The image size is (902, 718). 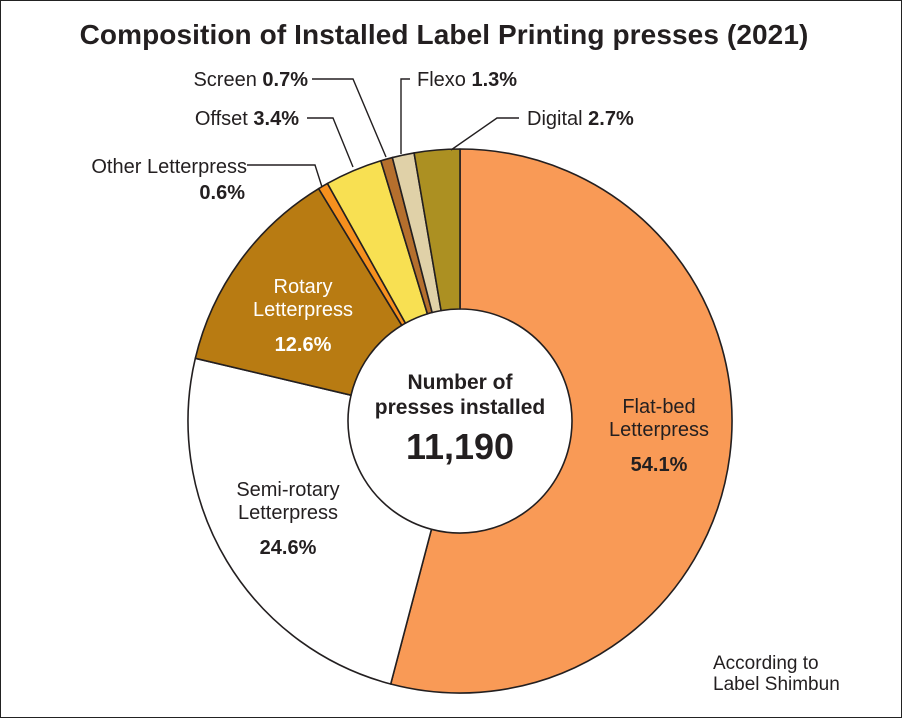 What do you see at coordinates (405, 116) in the screenshot?
I see `leader-line-flexo` at bounding box center [405, 116].